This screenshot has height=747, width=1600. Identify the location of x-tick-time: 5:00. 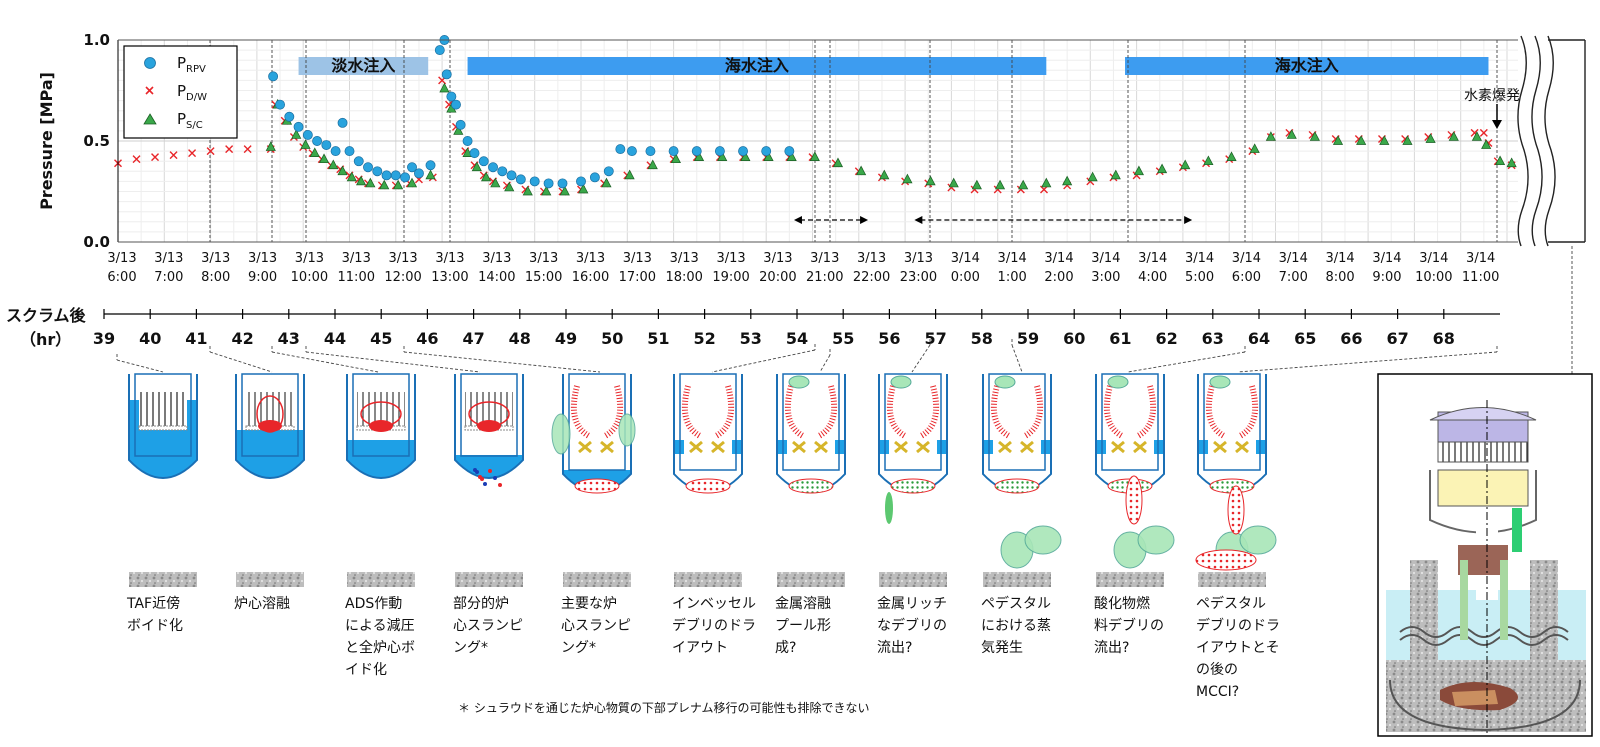
(1199, 277).